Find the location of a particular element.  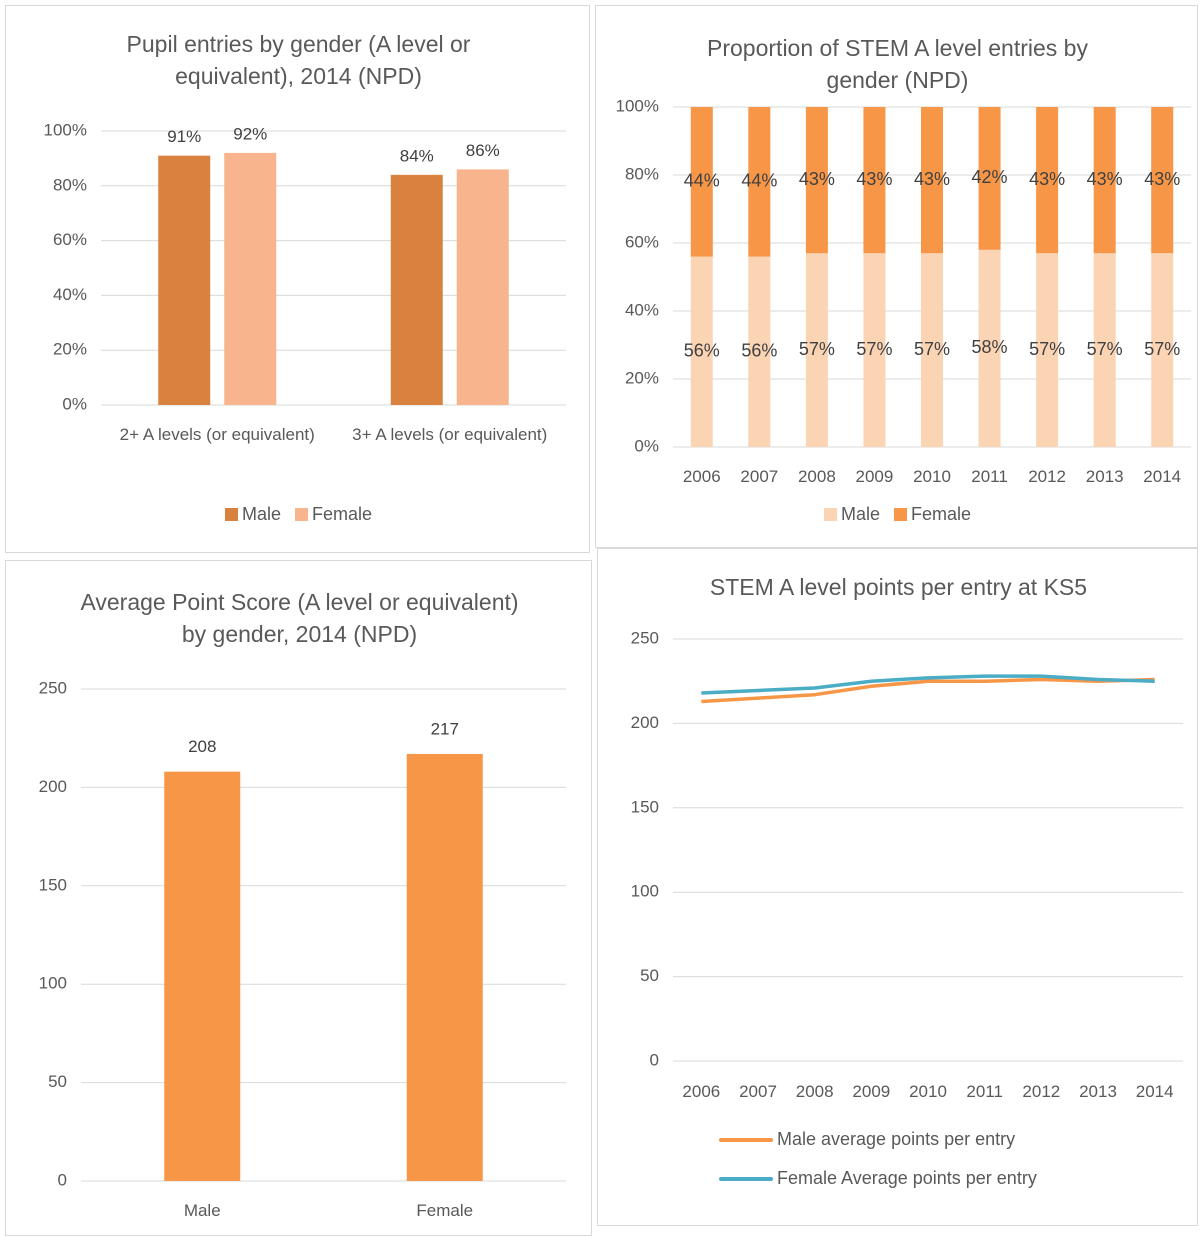

line-series is located at coordinates (928, 684).